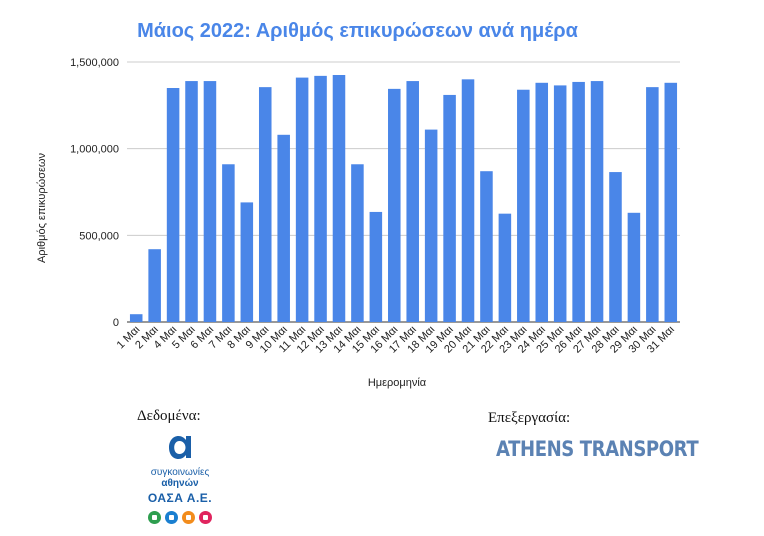 The width and height of the screenshot is (764, 536). What do you see at coordinates (154, 517) in the screenshot?
I see `metro-icon` at bounding box center [154, 517].